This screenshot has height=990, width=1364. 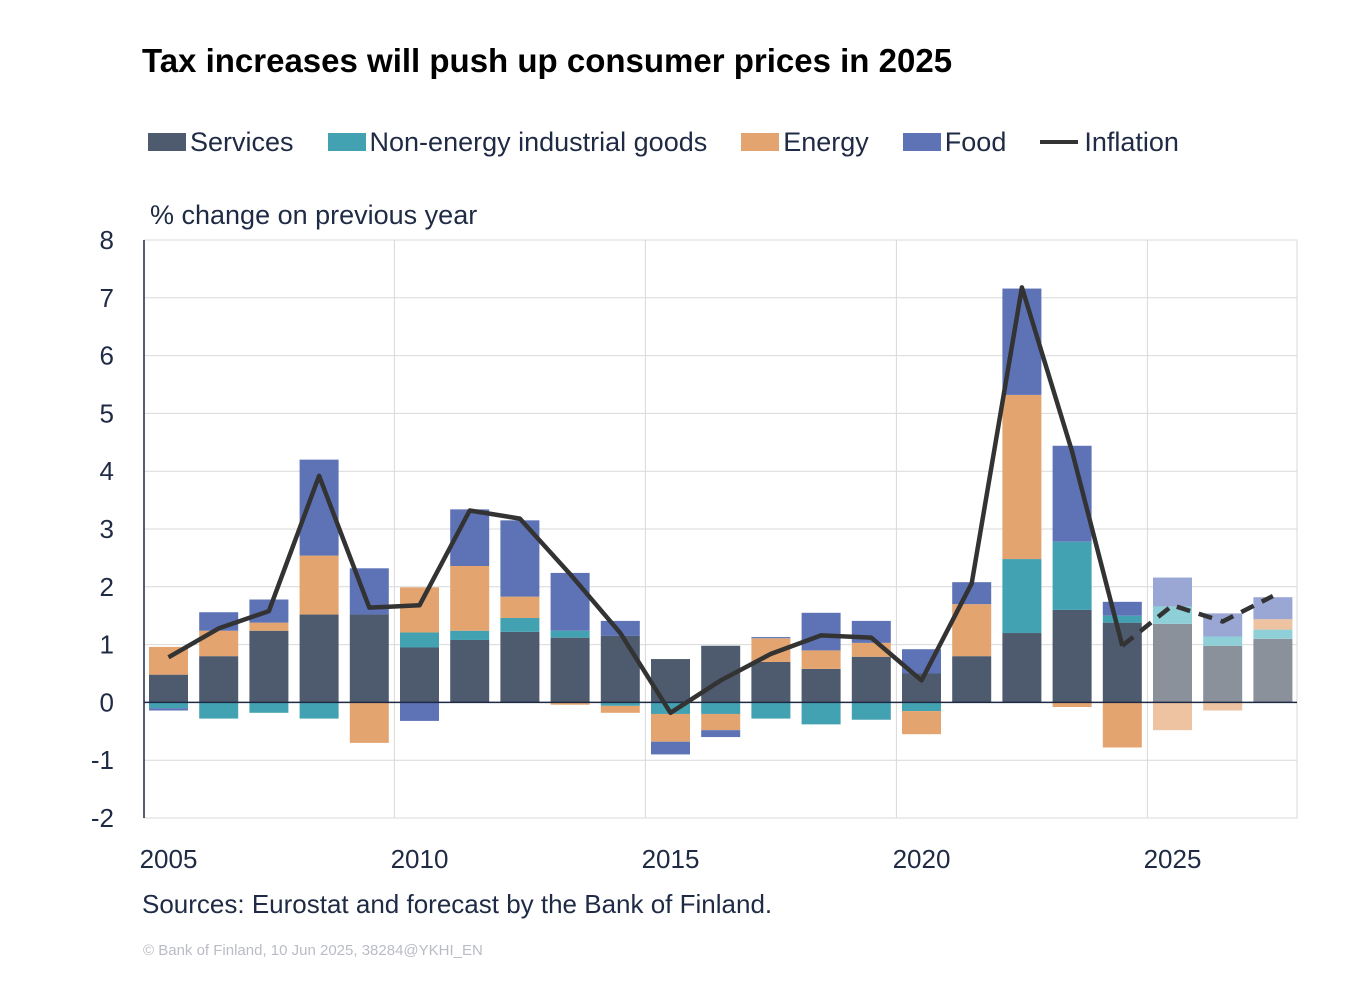 I want to click on bar-non-energy-industrial-goods-2027, so click(x=1273, y=634).